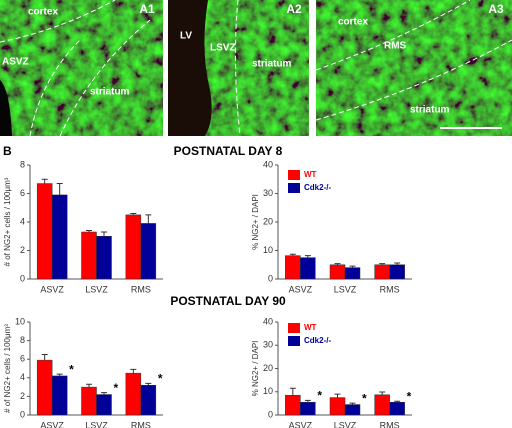 This screenshot has width=512, height=428. What do you see at coordinates (268, 345) in the screenshot?
I see `y-tick-label: 30` at bounding box center [268, 345].